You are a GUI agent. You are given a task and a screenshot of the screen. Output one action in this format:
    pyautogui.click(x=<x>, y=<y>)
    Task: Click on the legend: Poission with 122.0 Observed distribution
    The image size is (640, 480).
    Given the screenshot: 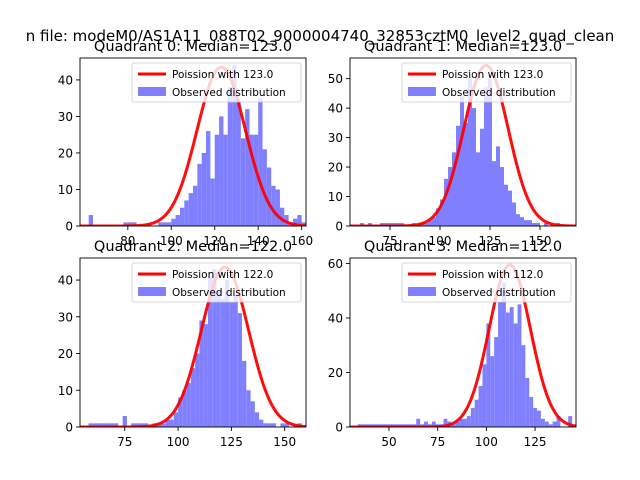 What is the action you would take?
    pyautogui.click(x=216, y=282)
    